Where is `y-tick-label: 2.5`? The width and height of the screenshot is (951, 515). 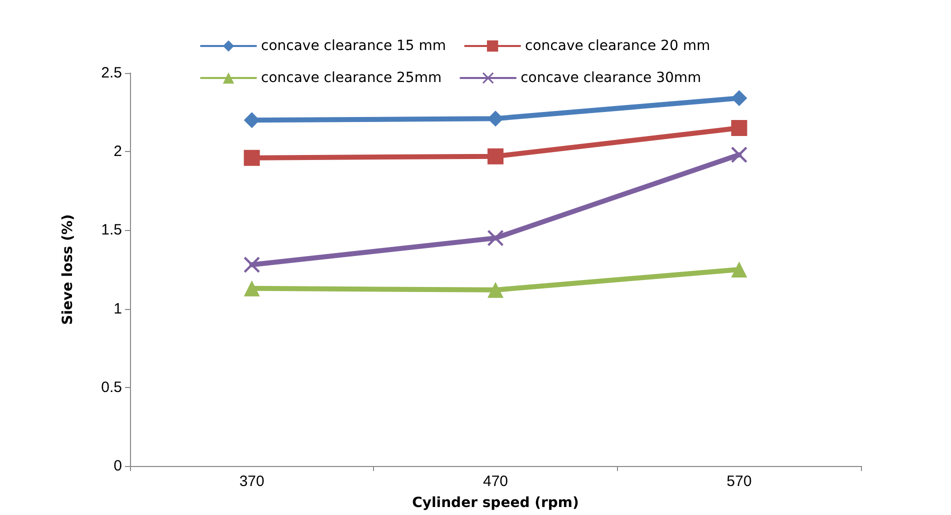 y-tick-label: 2.5 is located at coordinates (111, 73).